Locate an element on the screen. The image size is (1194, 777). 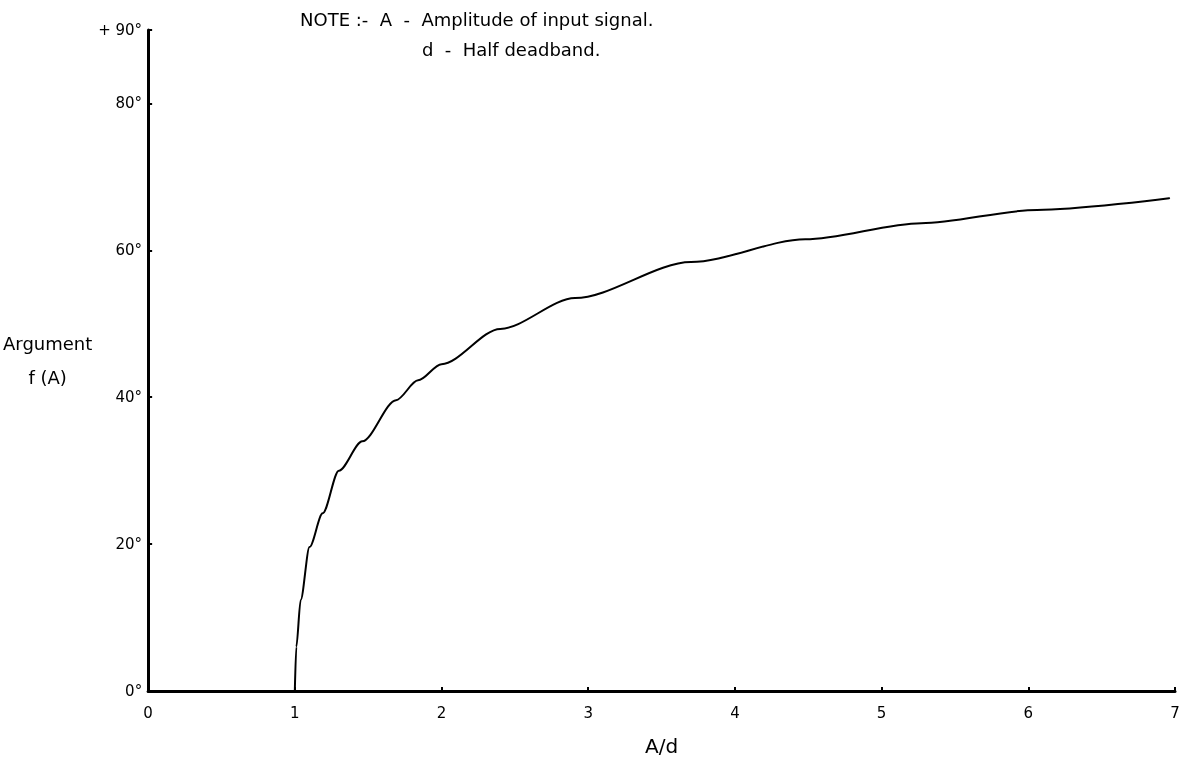
x-tick-label: 6 is located at coordinates (1028, 712).